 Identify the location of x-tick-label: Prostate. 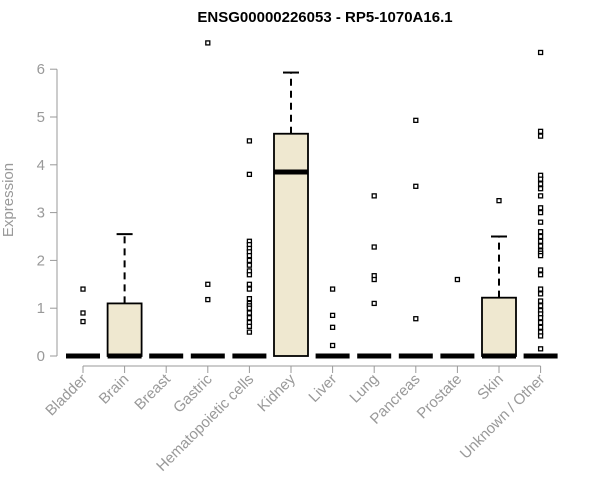
(440, 397).